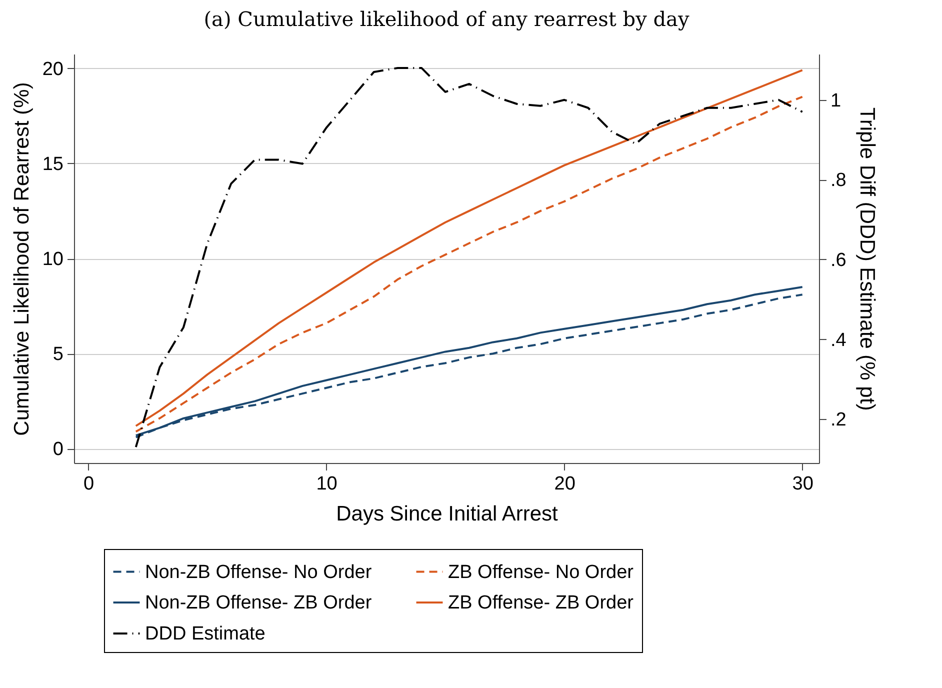  What do you see at coordinates (803, 484) in the screenshot?
I see `x-tick-label: 30` at bounding box center [803, 484].